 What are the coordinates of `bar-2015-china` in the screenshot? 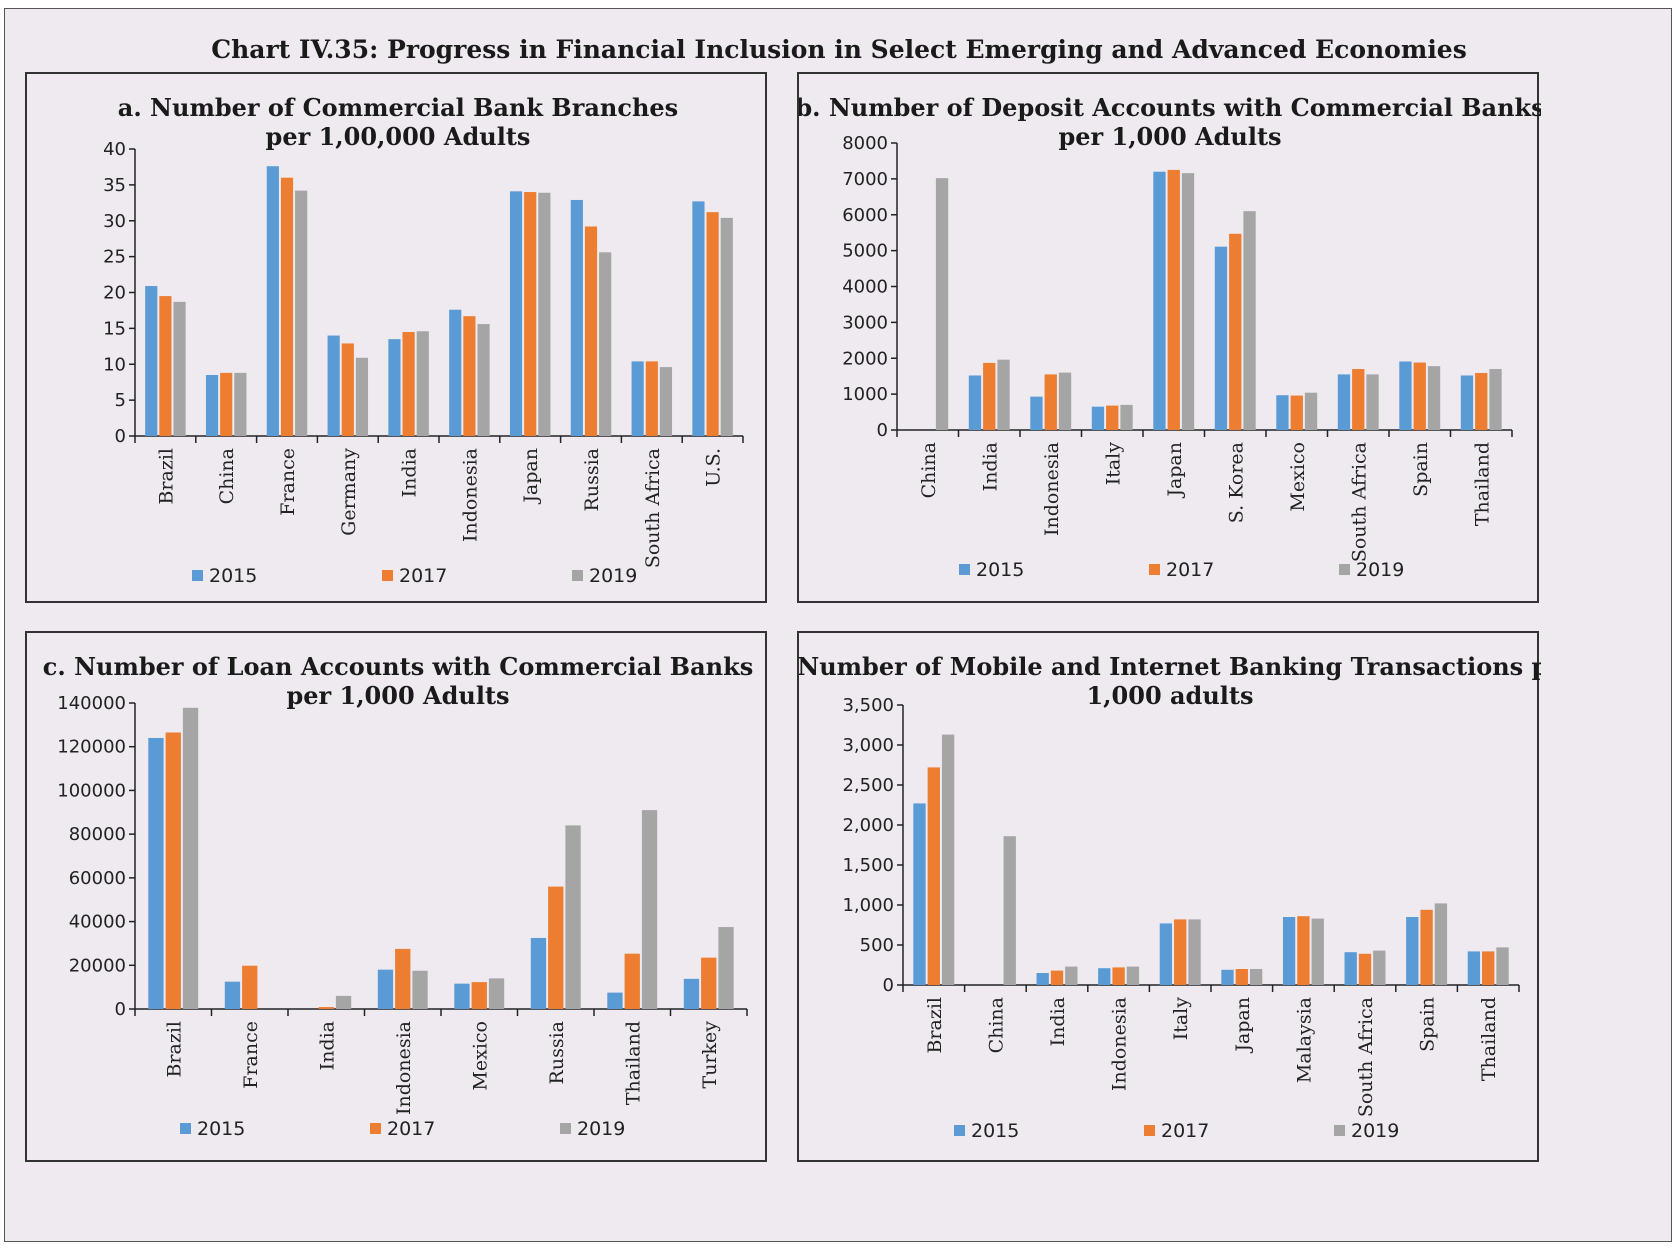 It's located at (212, 405).